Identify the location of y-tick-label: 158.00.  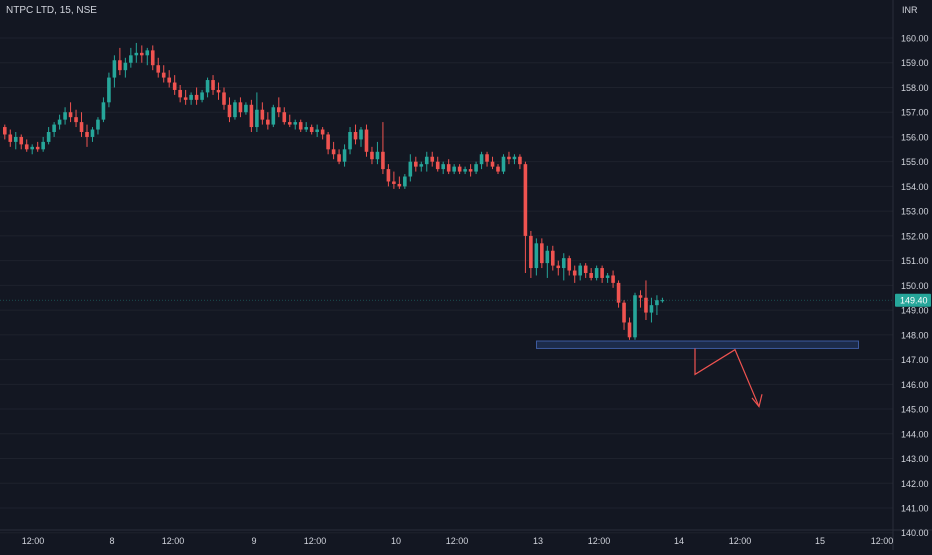
(915, 88).